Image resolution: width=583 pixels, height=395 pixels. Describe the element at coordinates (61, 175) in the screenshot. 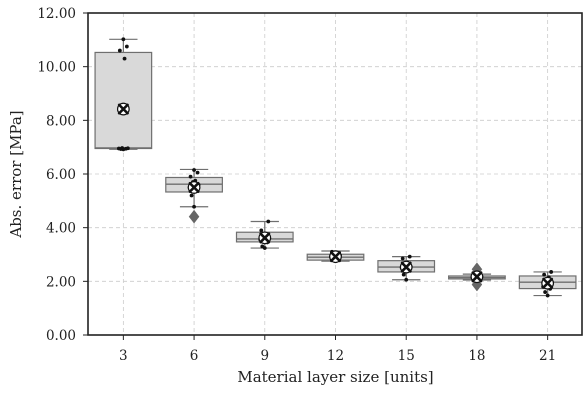

I see `y-tick-label: 6.00` at that location.